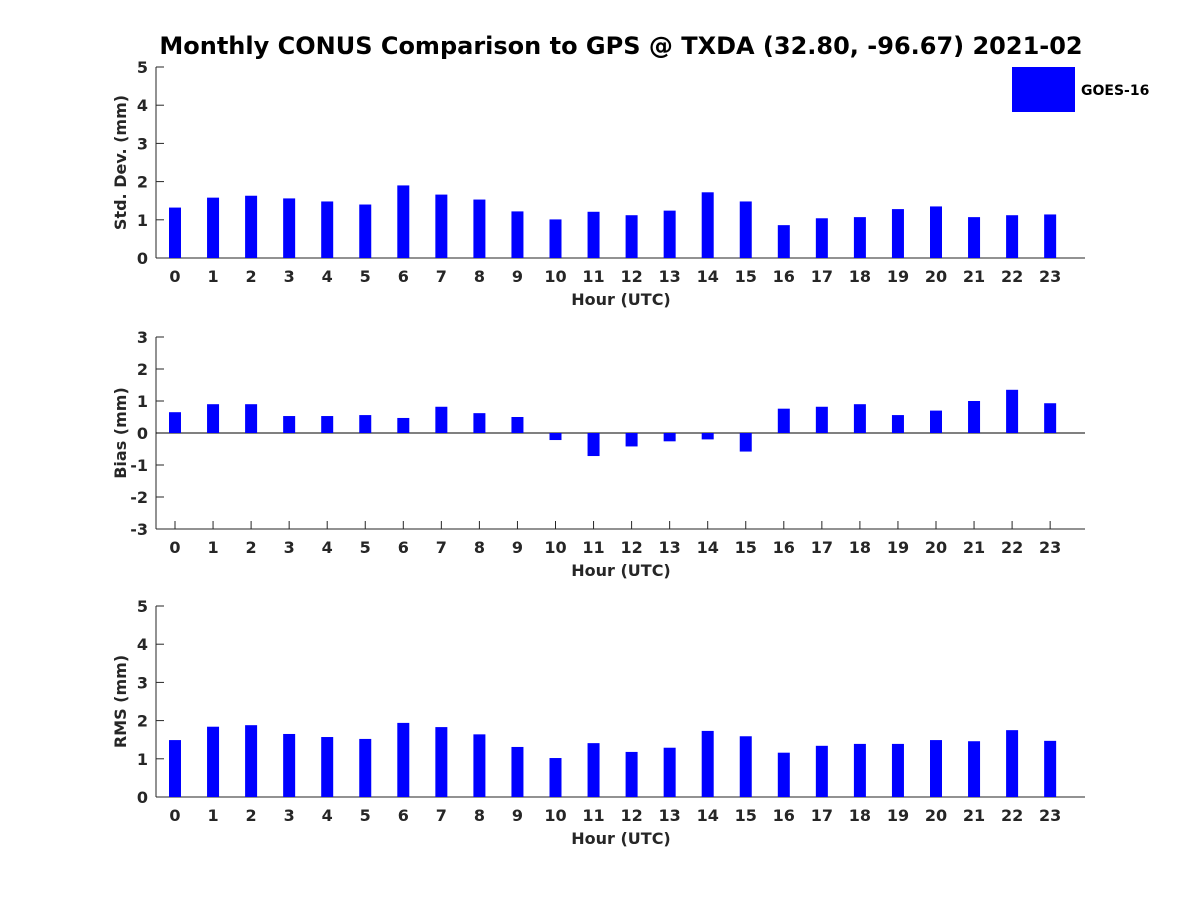 The height and width of the screenshot is (900, 1200). Describe the element at coordinates (120, 162) in the screenshot. I see `y-axis-label: Std. Dev. (mm)` at that location.